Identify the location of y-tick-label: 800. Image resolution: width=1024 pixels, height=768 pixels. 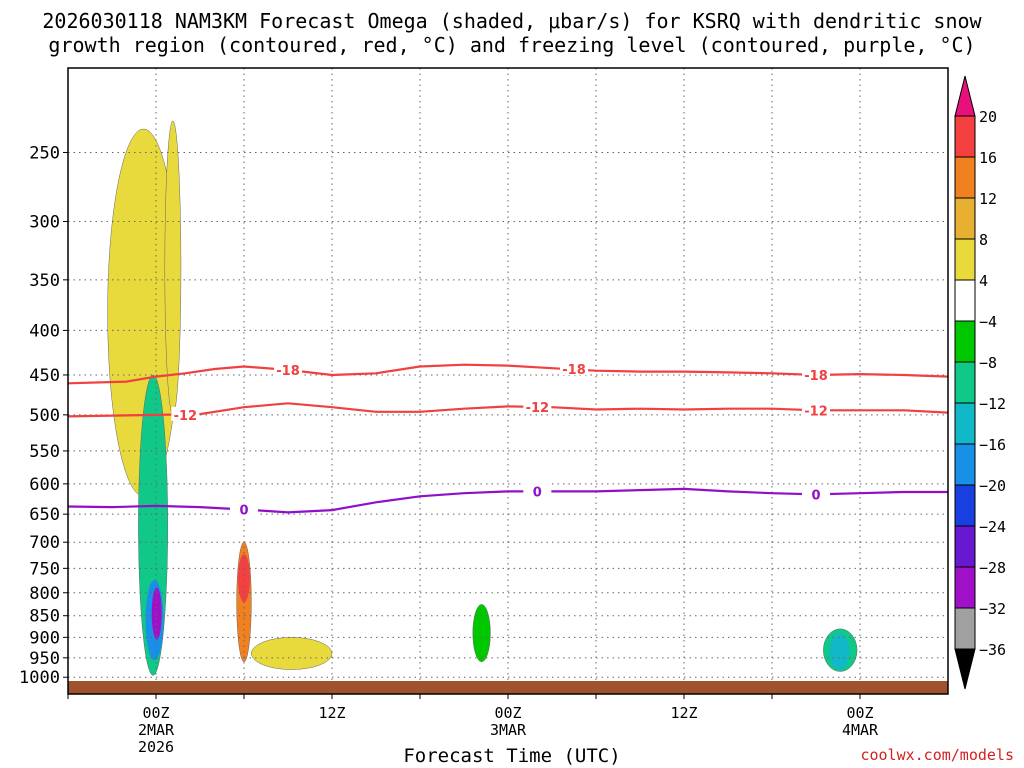
(44, 594).